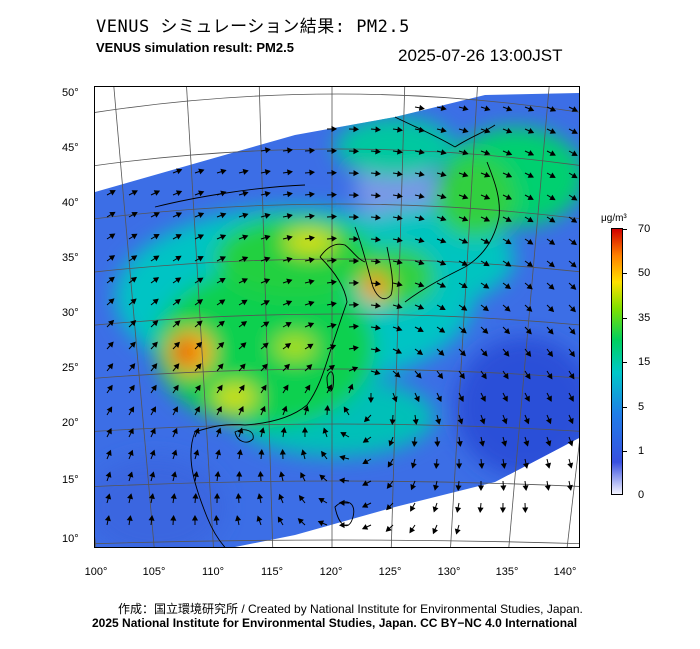 The height and width of the screenshot is (649, 700). Describe the element at coordinates (70, 148) in the screenshot. I see `lat-label-45: 45°` at that location.